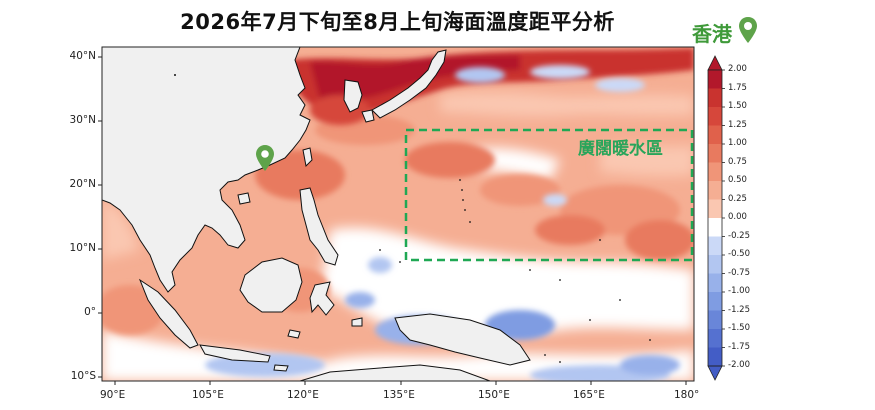  Describe the element at coordinates (748, 30) in the screenshot. I see `location-pin-icon` at that location.